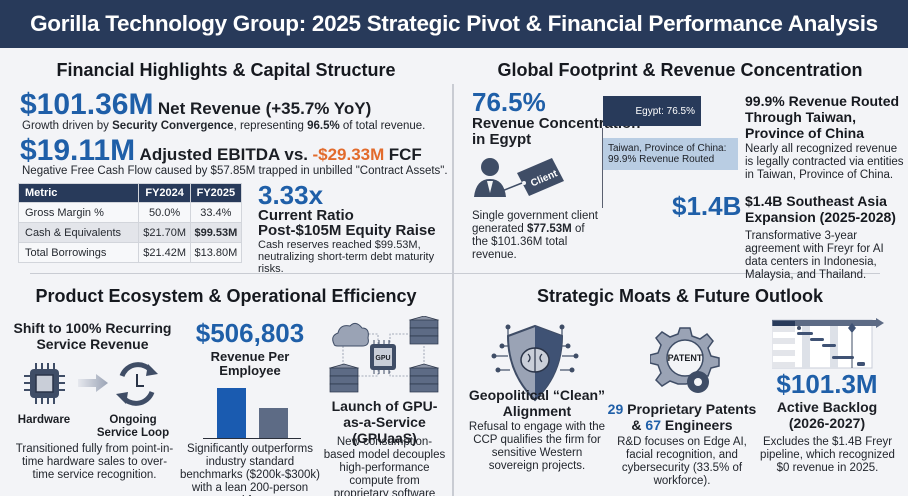 The image size is (908, 496). I want to click on service-loop-icon, so click(137, 384).